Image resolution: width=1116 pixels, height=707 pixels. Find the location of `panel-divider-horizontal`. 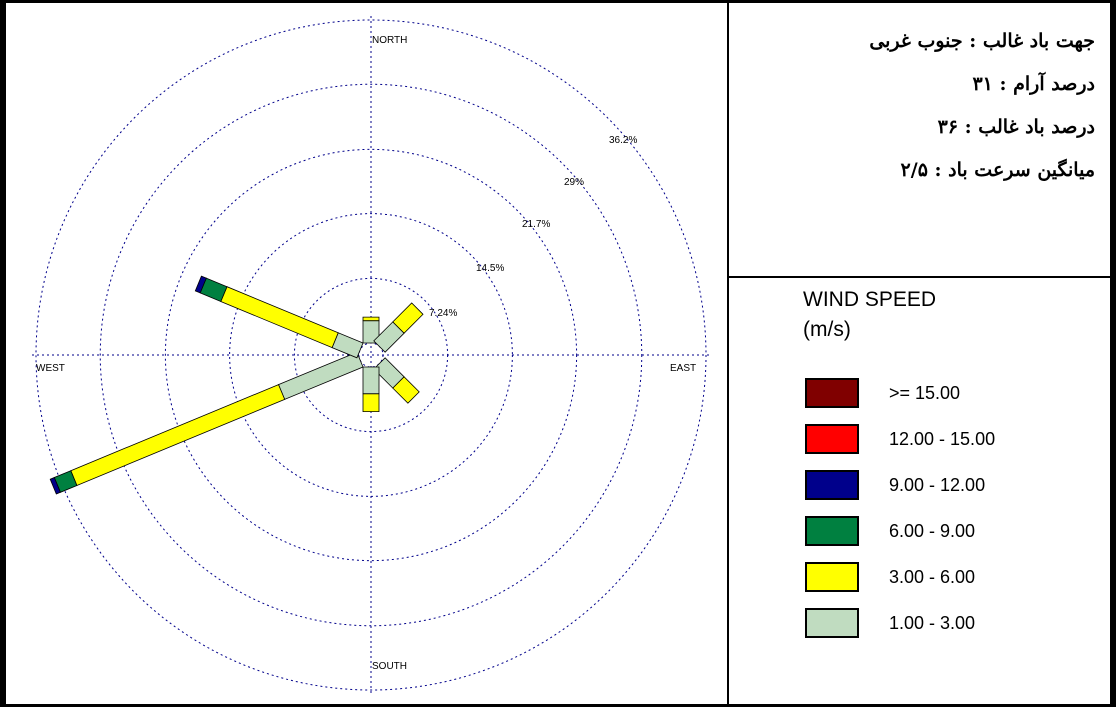

panel-divider-horizontal is located at coordinates (921, 277).